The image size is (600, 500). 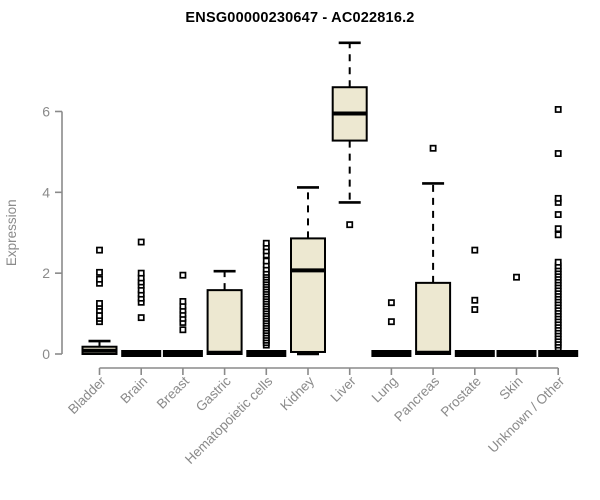 I want to click on flat-box-hematopoietic-cells, so click(x=266, y=353).